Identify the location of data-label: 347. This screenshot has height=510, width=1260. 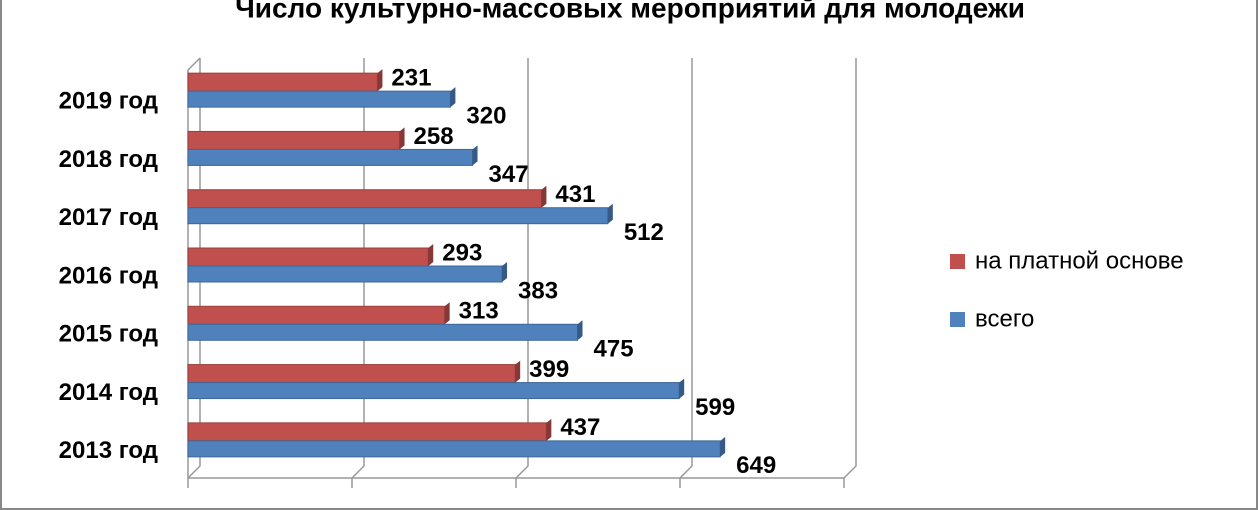
(509, 174).